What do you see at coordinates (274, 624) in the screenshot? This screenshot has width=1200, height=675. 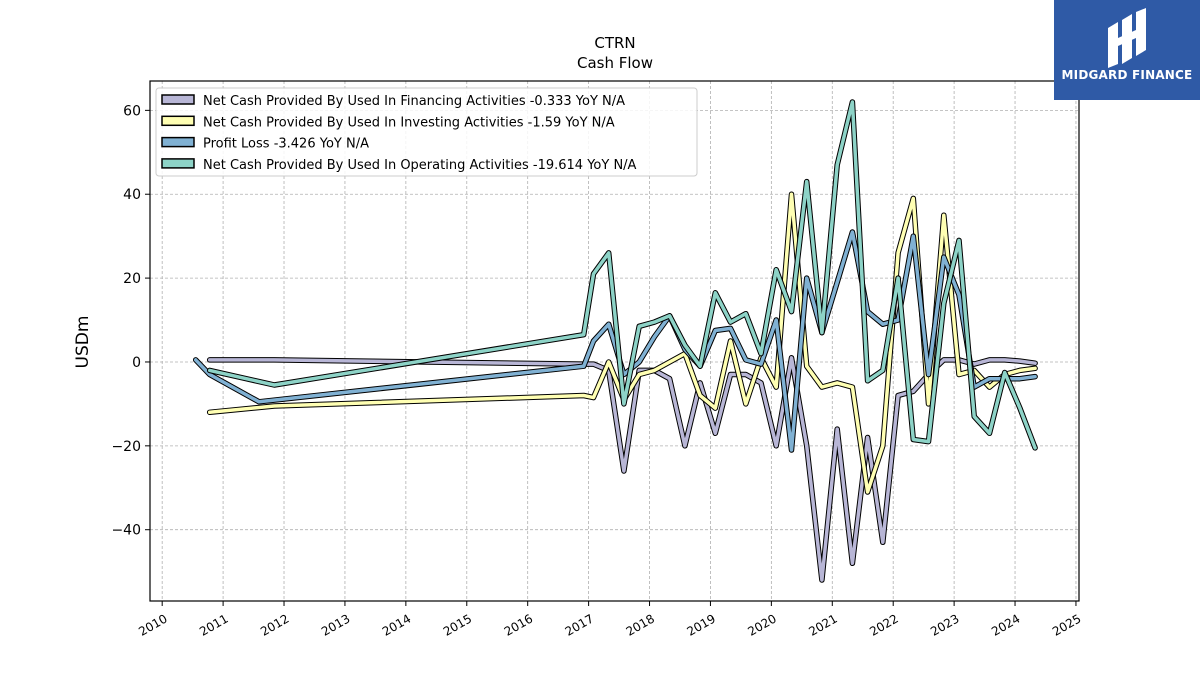 I see `x-tick-label: 2012` at bounding box center [274, 624].